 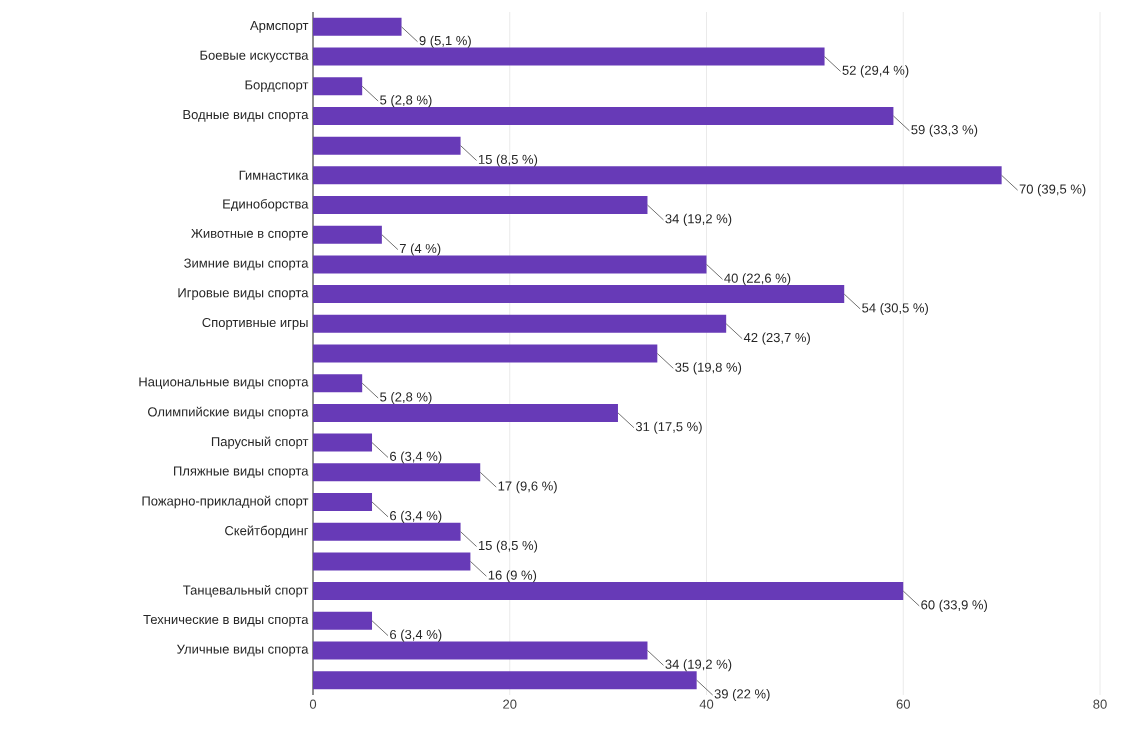 What do you see at coordinates (277, 86) in the screenshot?
I see `y-tick-label: Бордспорт` at bounding box center [277, 86].